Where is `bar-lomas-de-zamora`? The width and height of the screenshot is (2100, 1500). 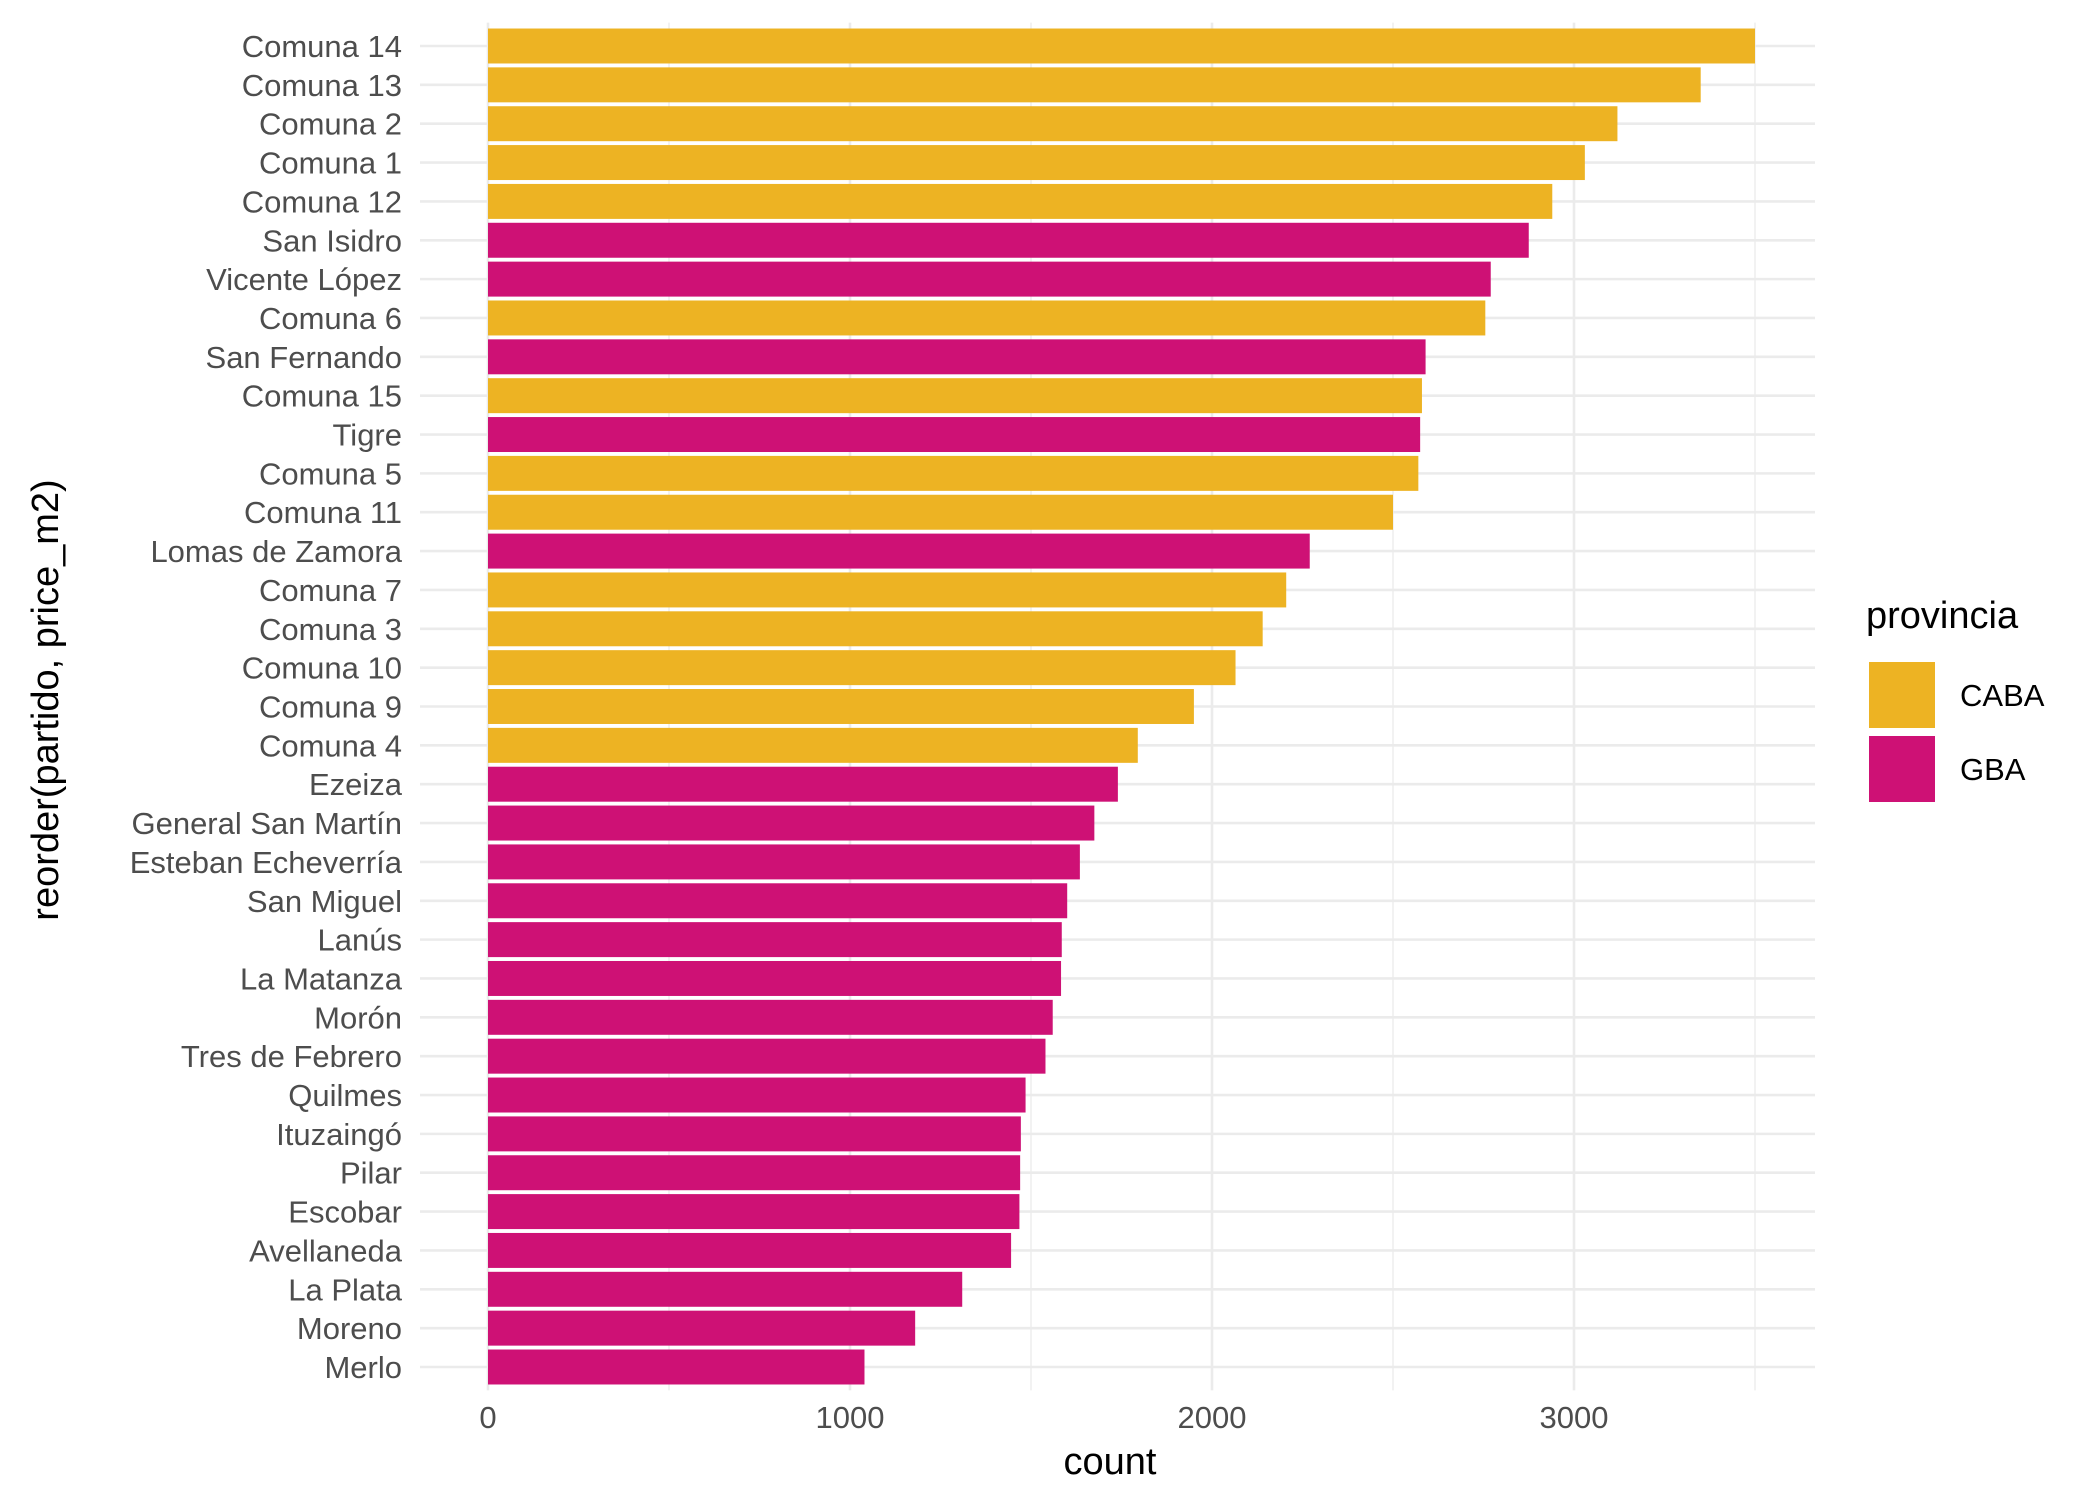 bar-lomas-de-zamora is located at coordinates (899, 551).